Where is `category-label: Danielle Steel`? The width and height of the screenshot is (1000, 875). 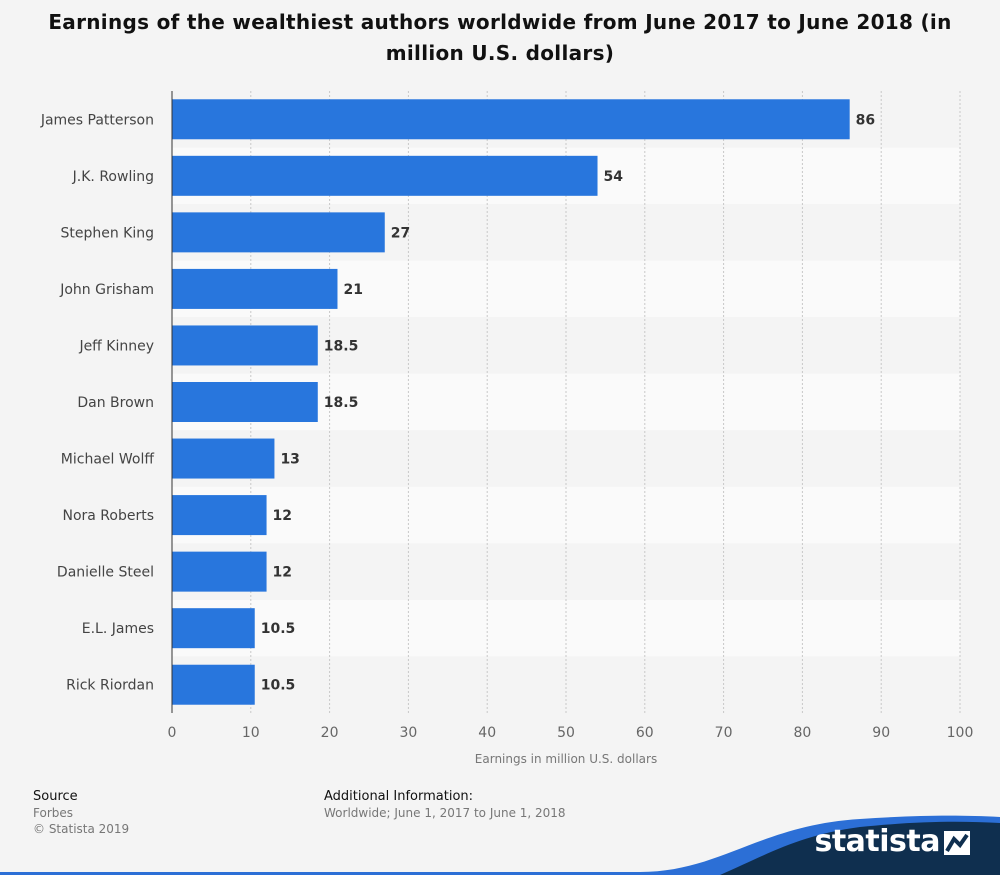 category-label: Danielle Steel is located at coordinates (105, 573).